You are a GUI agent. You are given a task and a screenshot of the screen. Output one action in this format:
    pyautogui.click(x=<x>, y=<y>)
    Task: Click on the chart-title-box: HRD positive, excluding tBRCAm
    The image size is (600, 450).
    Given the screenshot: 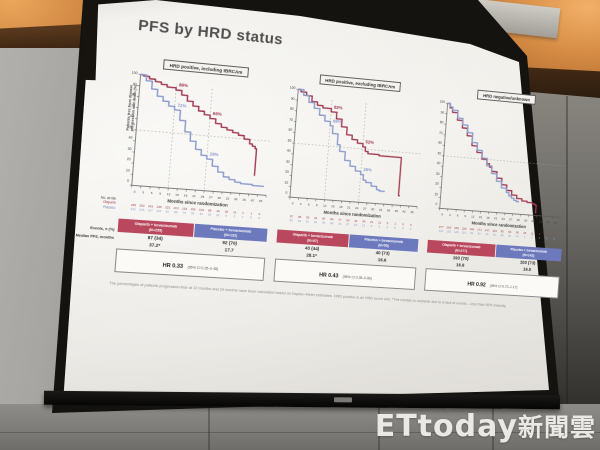 What is the action you would take?
    pyautogui.click(x=360, y=83)
    